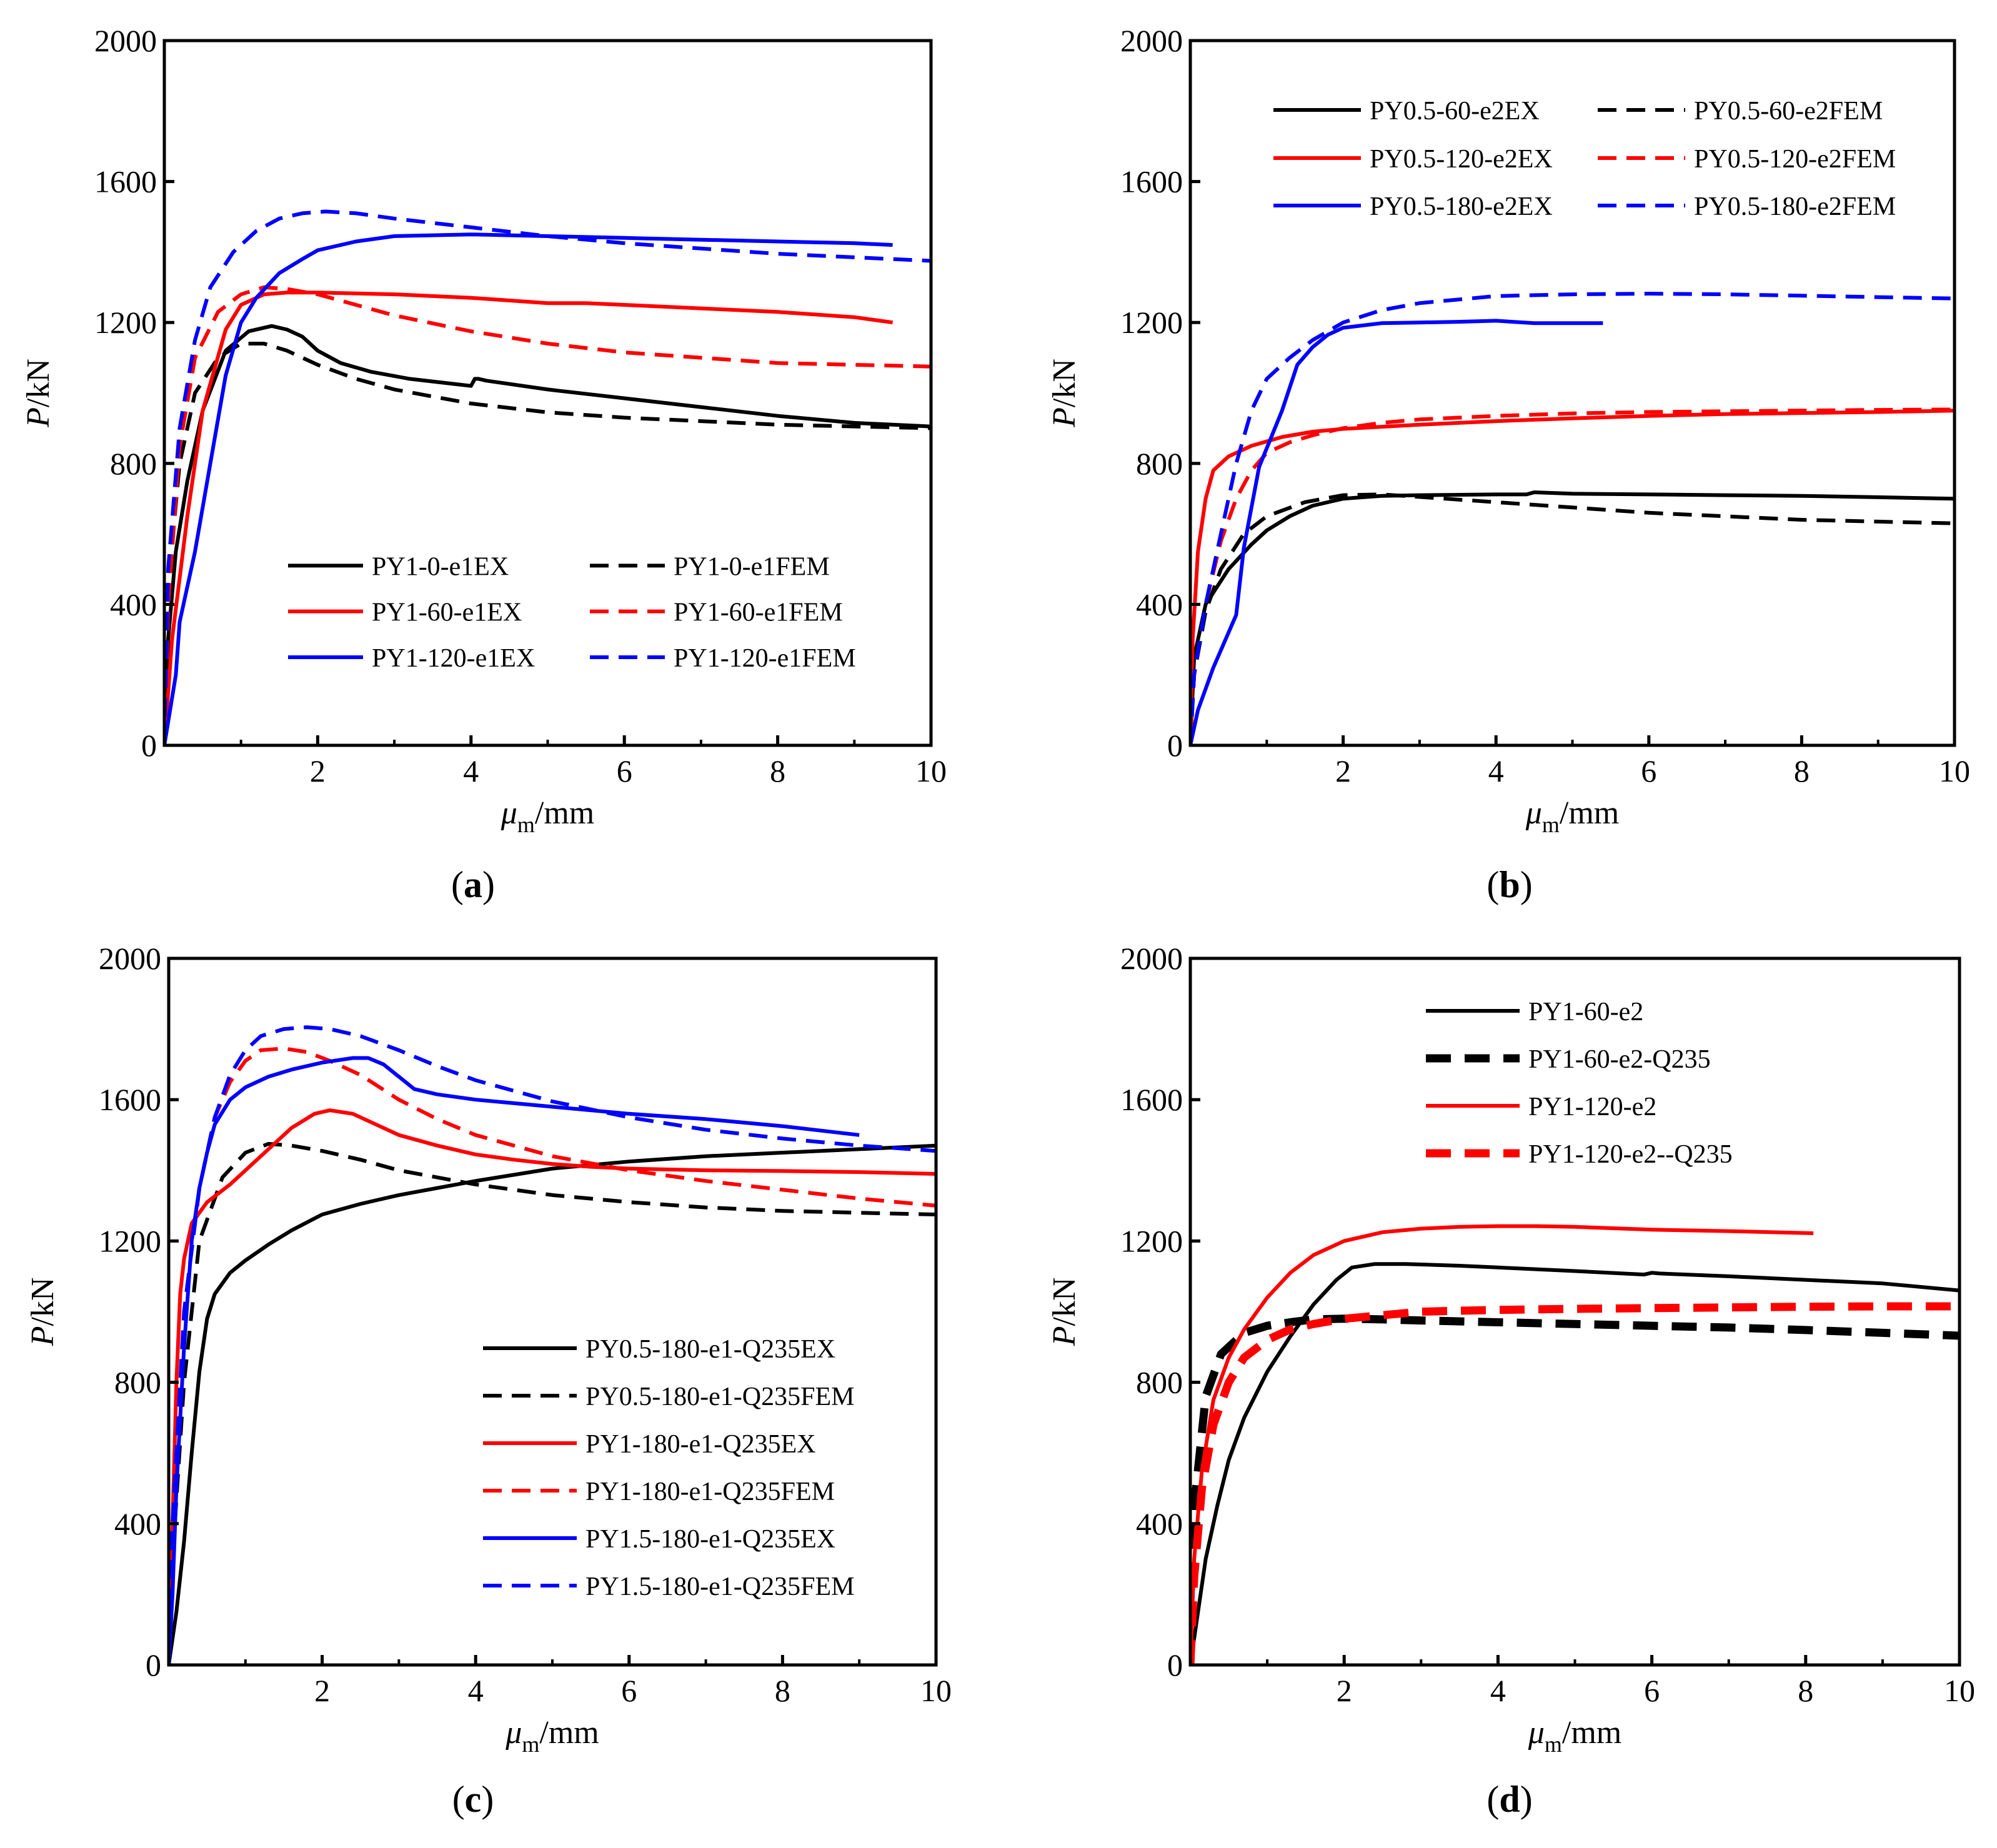  Describe the element at coordinates (1455, 112) in the screenshot. I see `legend-label-1: PY0.5-60-e2EX` at that location.